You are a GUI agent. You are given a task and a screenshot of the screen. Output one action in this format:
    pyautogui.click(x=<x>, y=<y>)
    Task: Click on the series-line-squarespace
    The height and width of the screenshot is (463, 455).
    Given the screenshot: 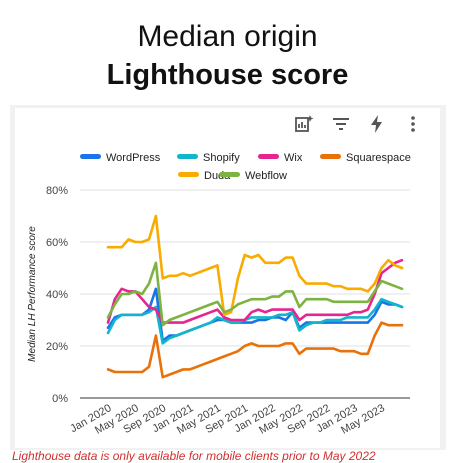 What is the action you would take?
    pyautogui.click(x=255, y=350)
    